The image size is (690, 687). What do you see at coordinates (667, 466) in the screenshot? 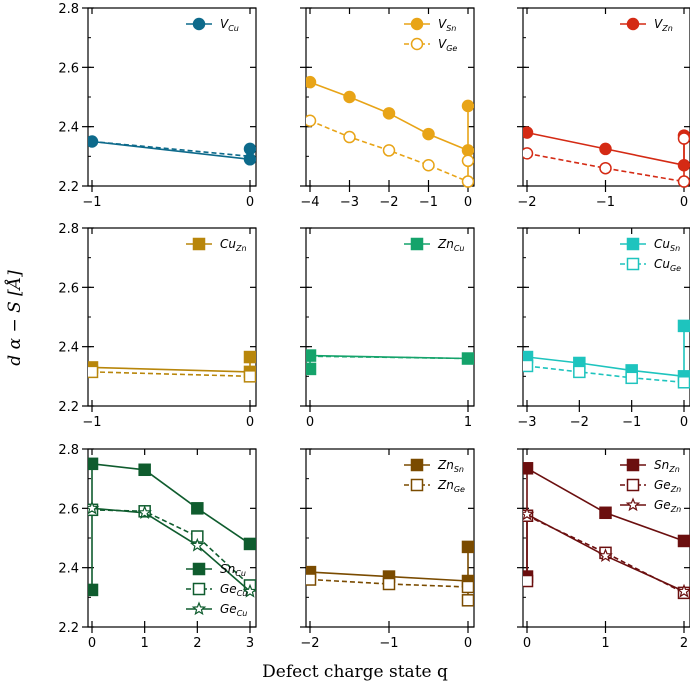
I see `legend-label: SnZn` at bounding box center [667, 466].